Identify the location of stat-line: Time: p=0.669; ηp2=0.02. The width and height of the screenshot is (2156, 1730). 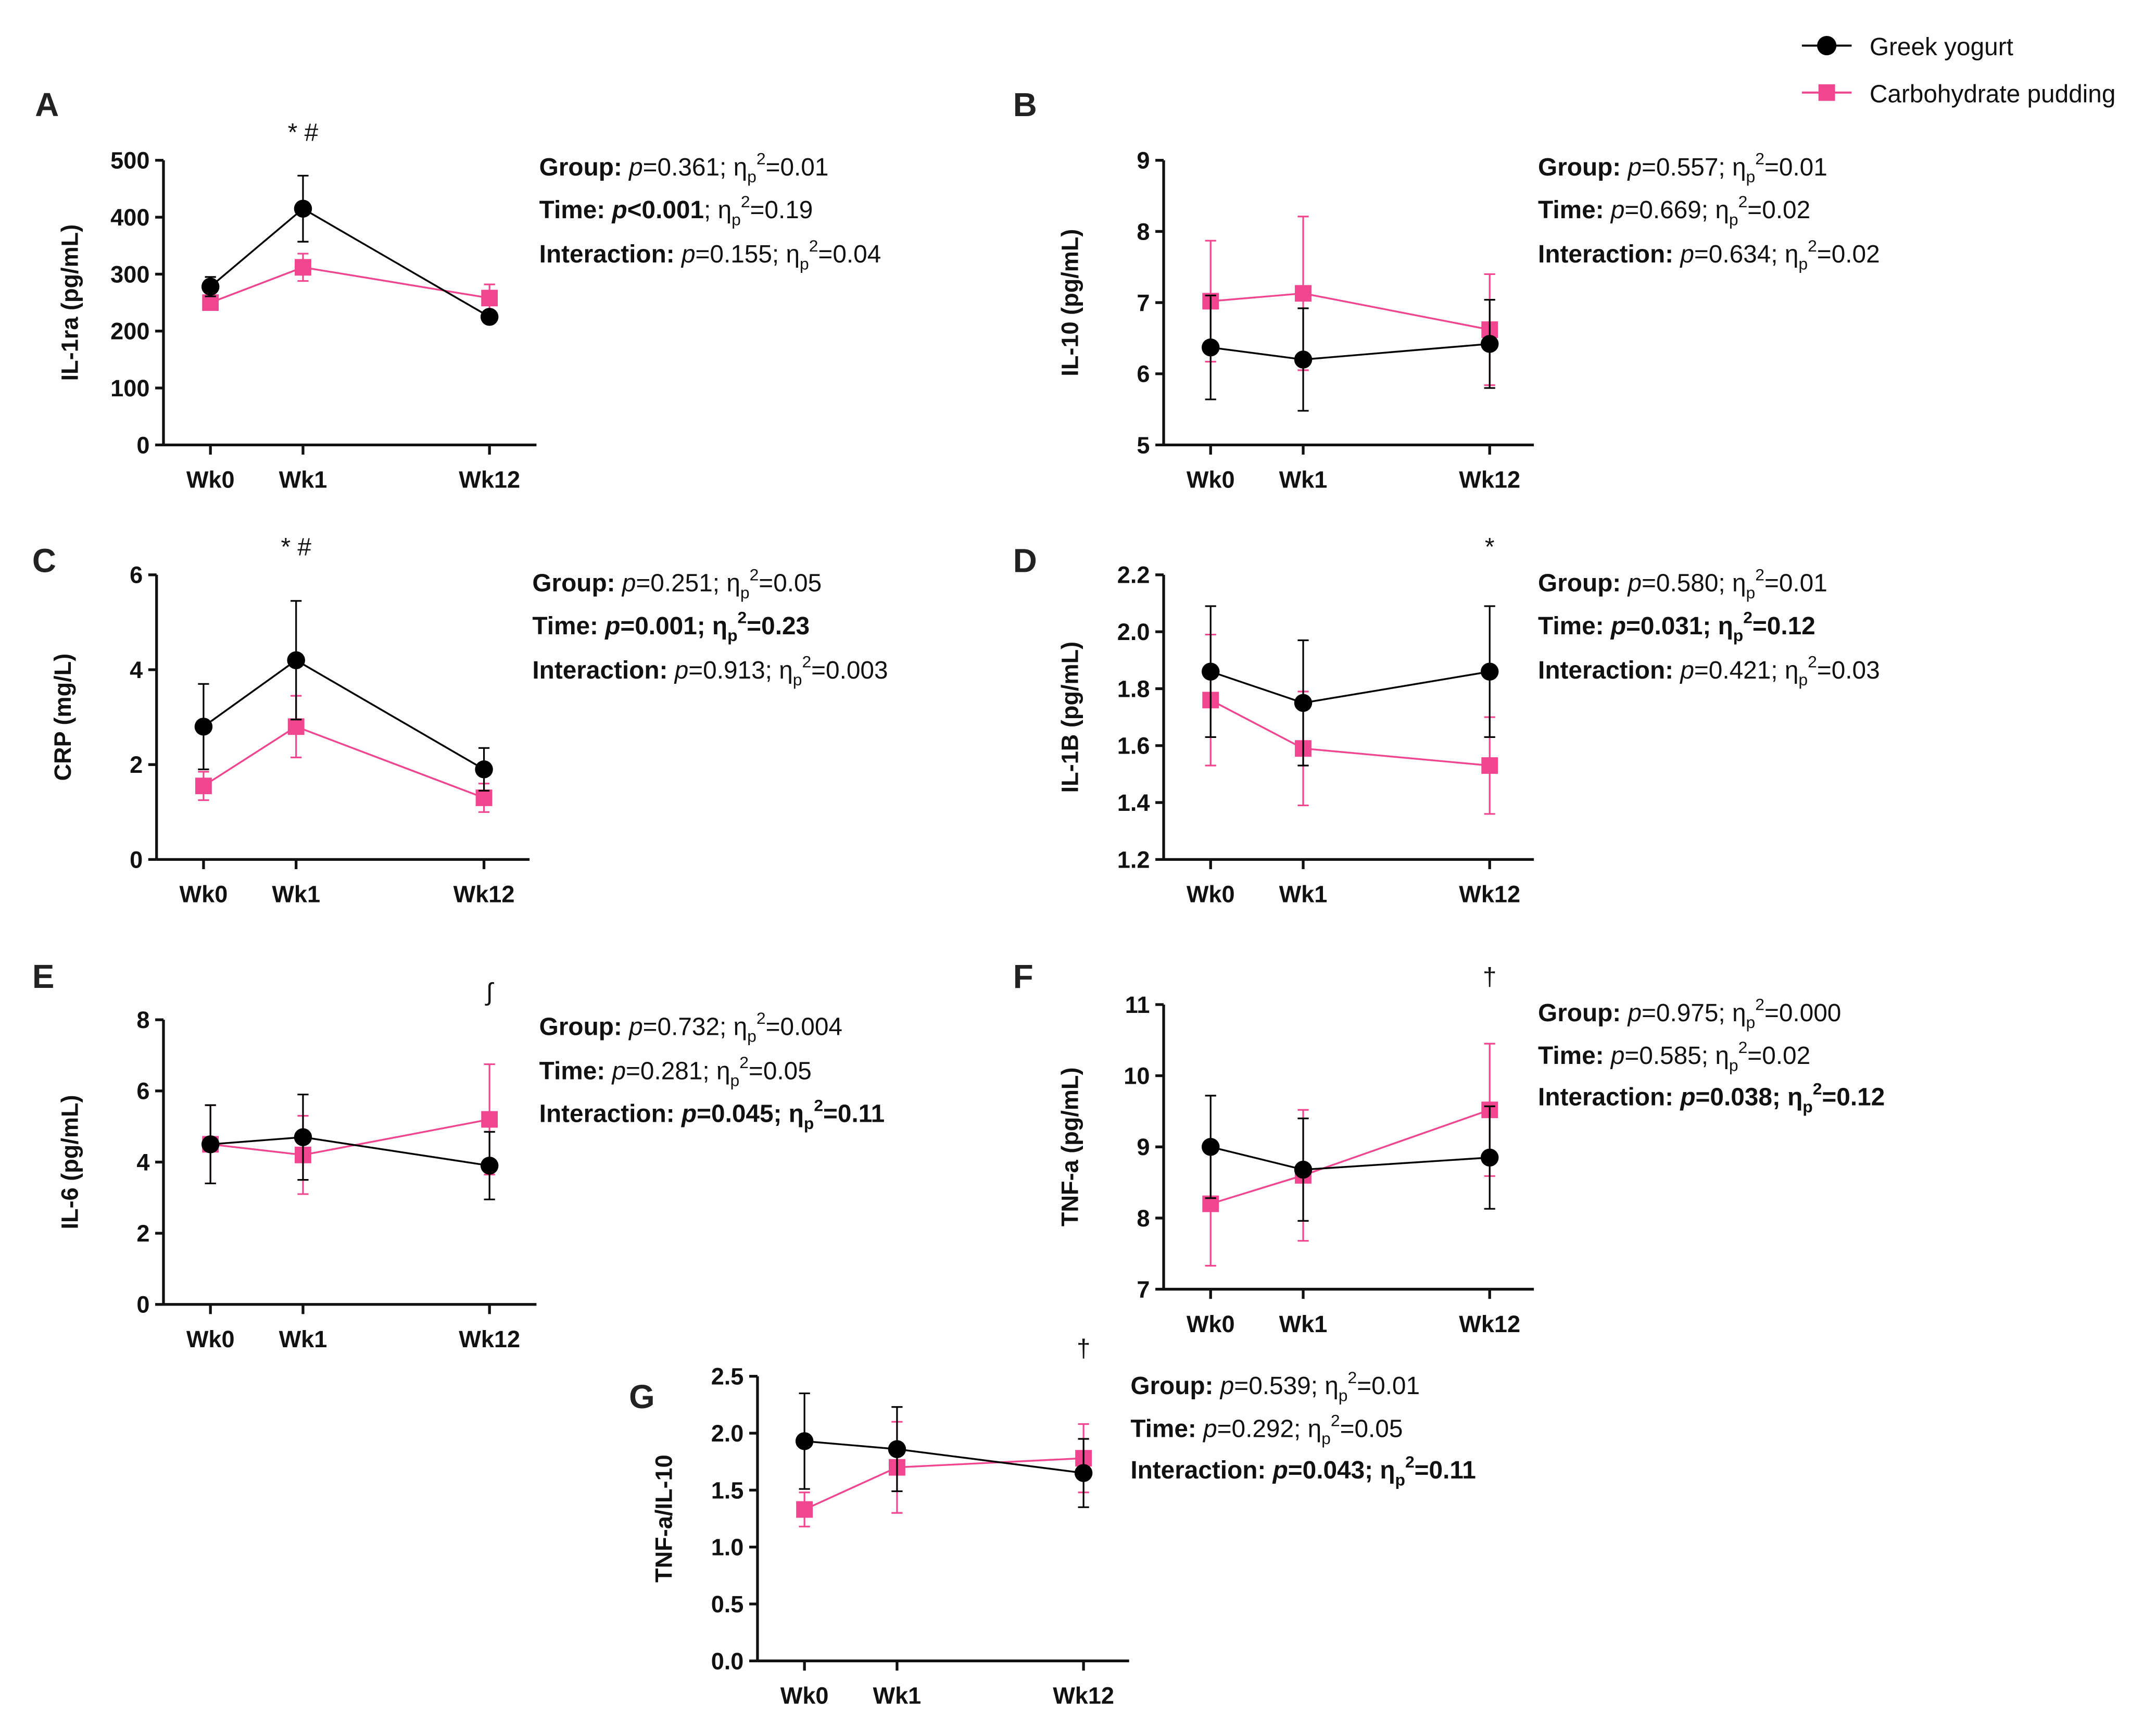
(1674, 211).